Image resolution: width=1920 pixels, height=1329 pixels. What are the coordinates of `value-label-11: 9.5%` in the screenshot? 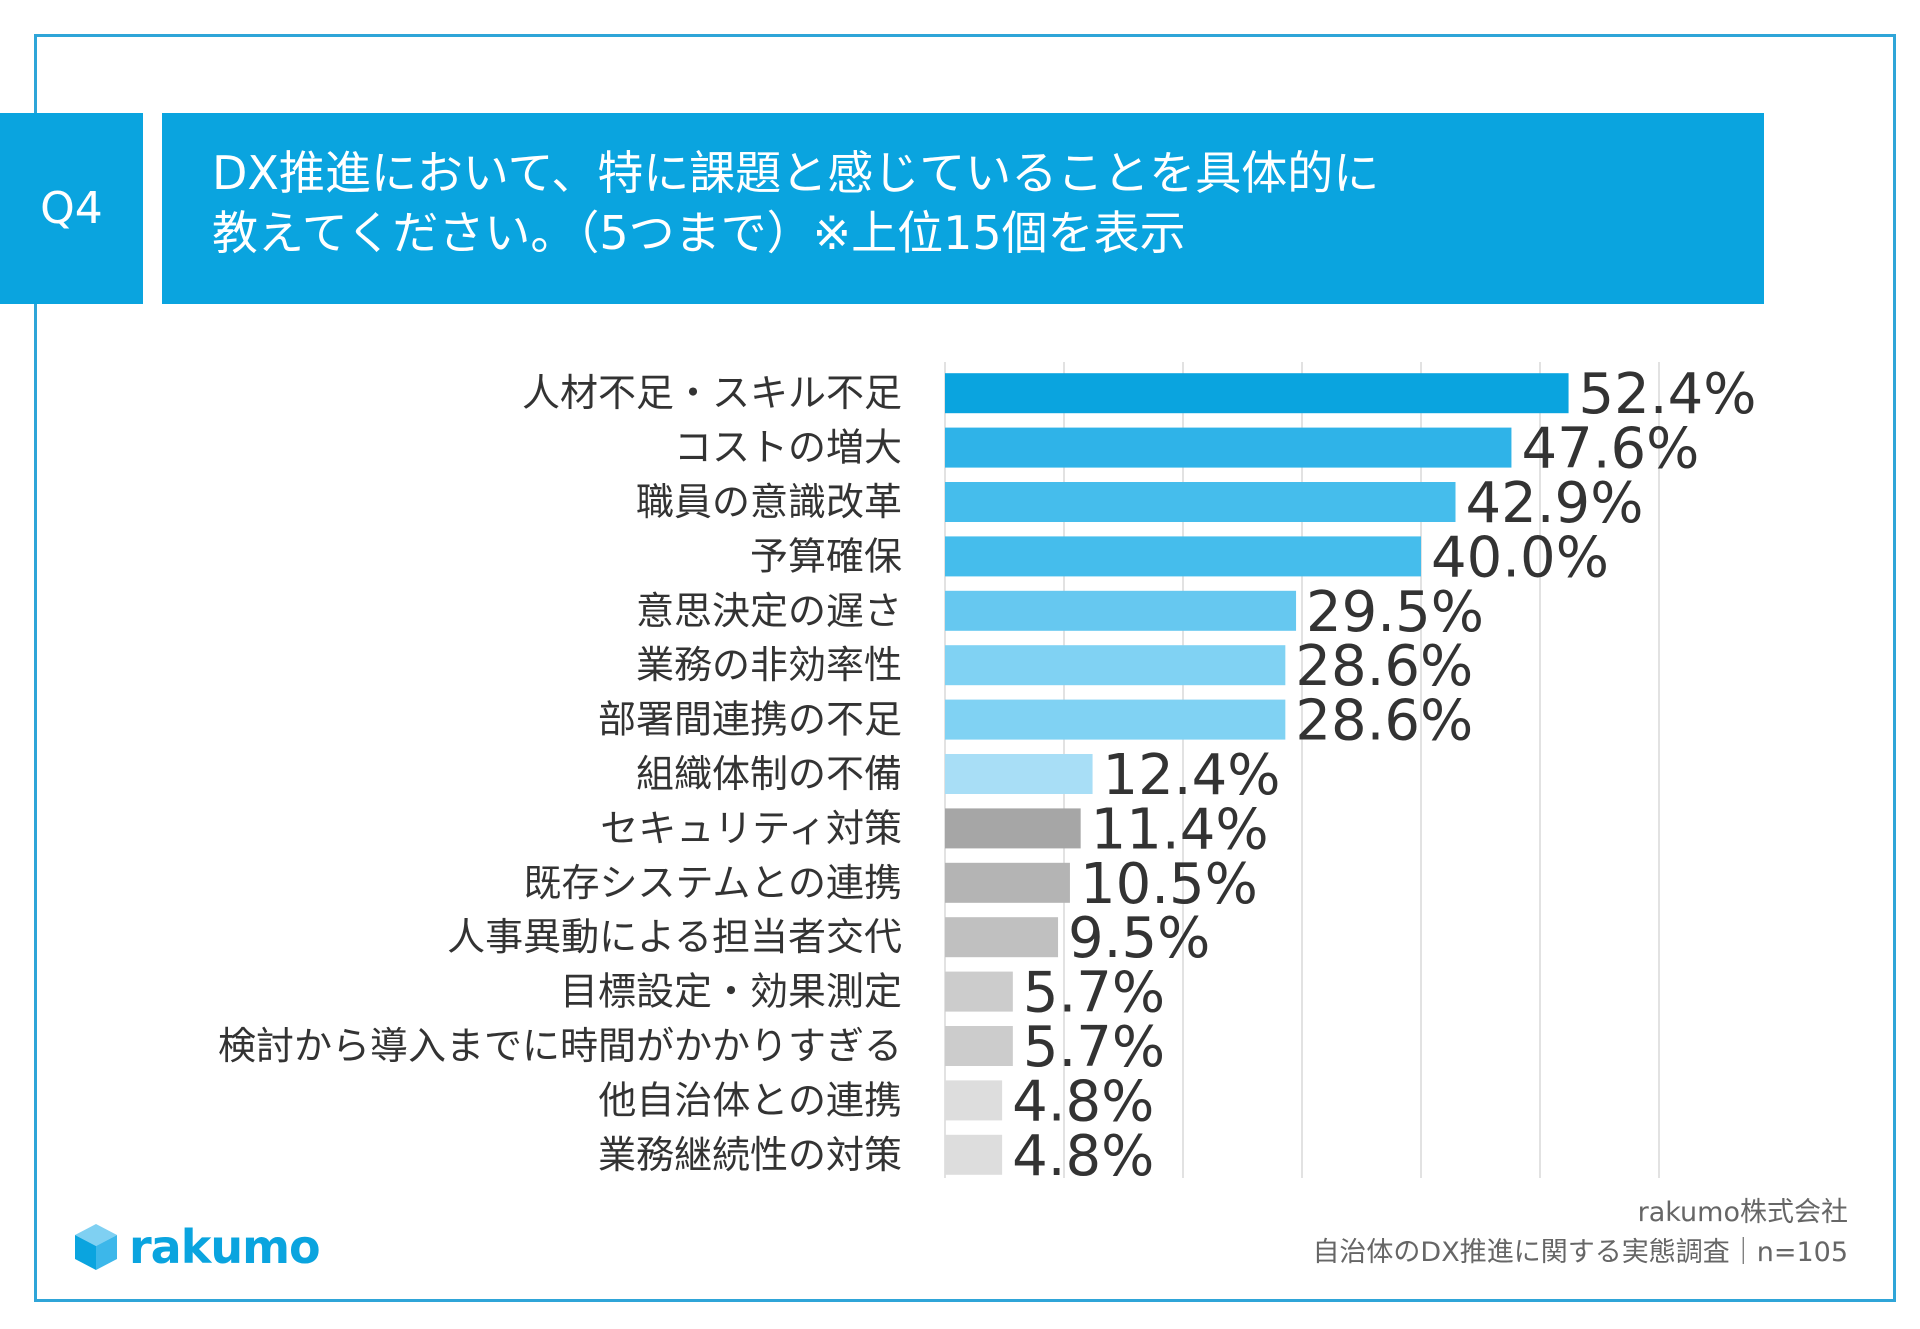 It's located at (1139, 938).